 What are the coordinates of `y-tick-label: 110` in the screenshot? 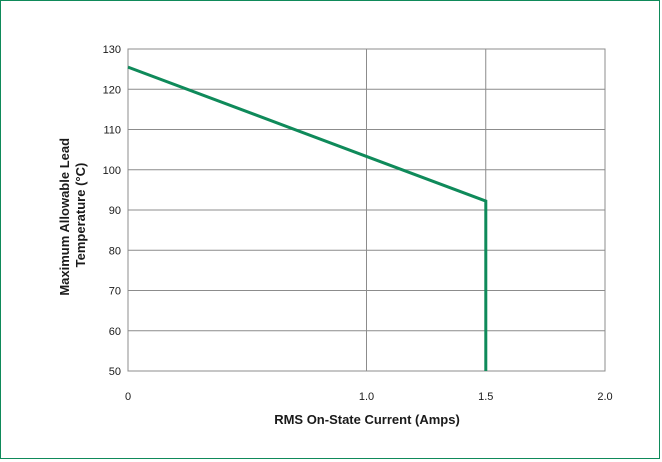 It's located at (112, 131).